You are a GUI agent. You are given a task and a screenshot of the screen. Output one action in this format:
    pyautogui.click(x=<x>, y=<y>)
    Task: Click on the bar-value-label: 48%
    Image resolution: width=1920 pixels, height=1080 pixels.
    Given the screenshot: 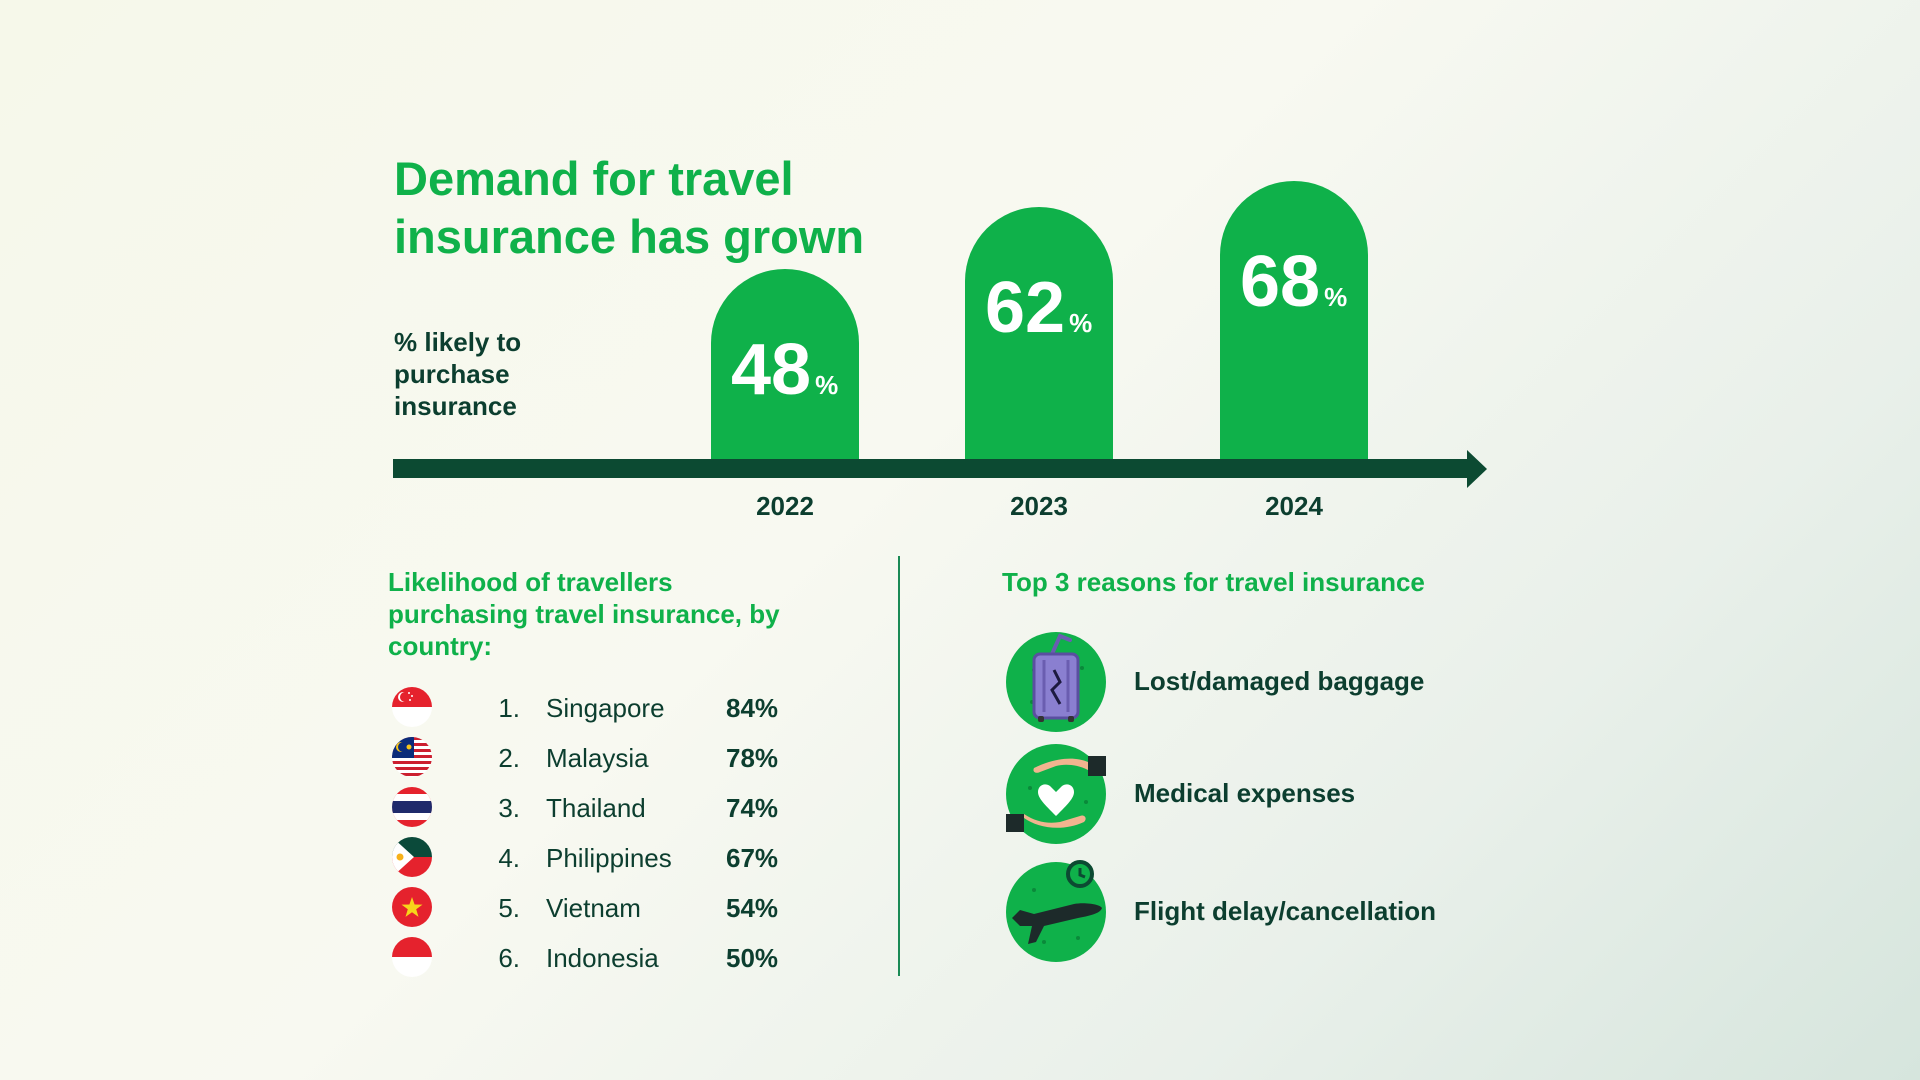 What is the action you would take?
    pyautogui.click(x=785, y=370)
    